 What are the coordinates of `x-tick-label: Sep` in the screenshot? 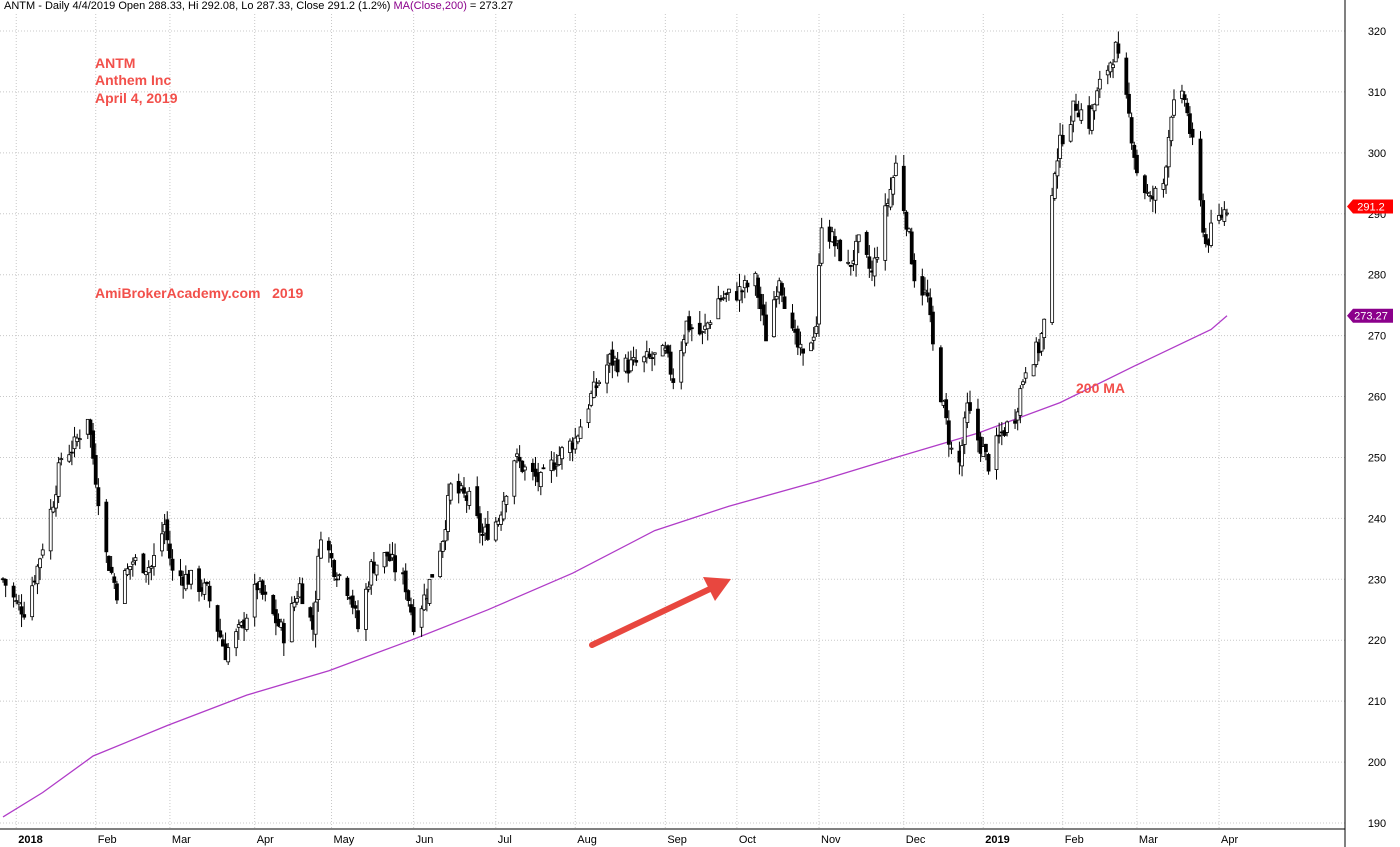 It's located at (677, 840).